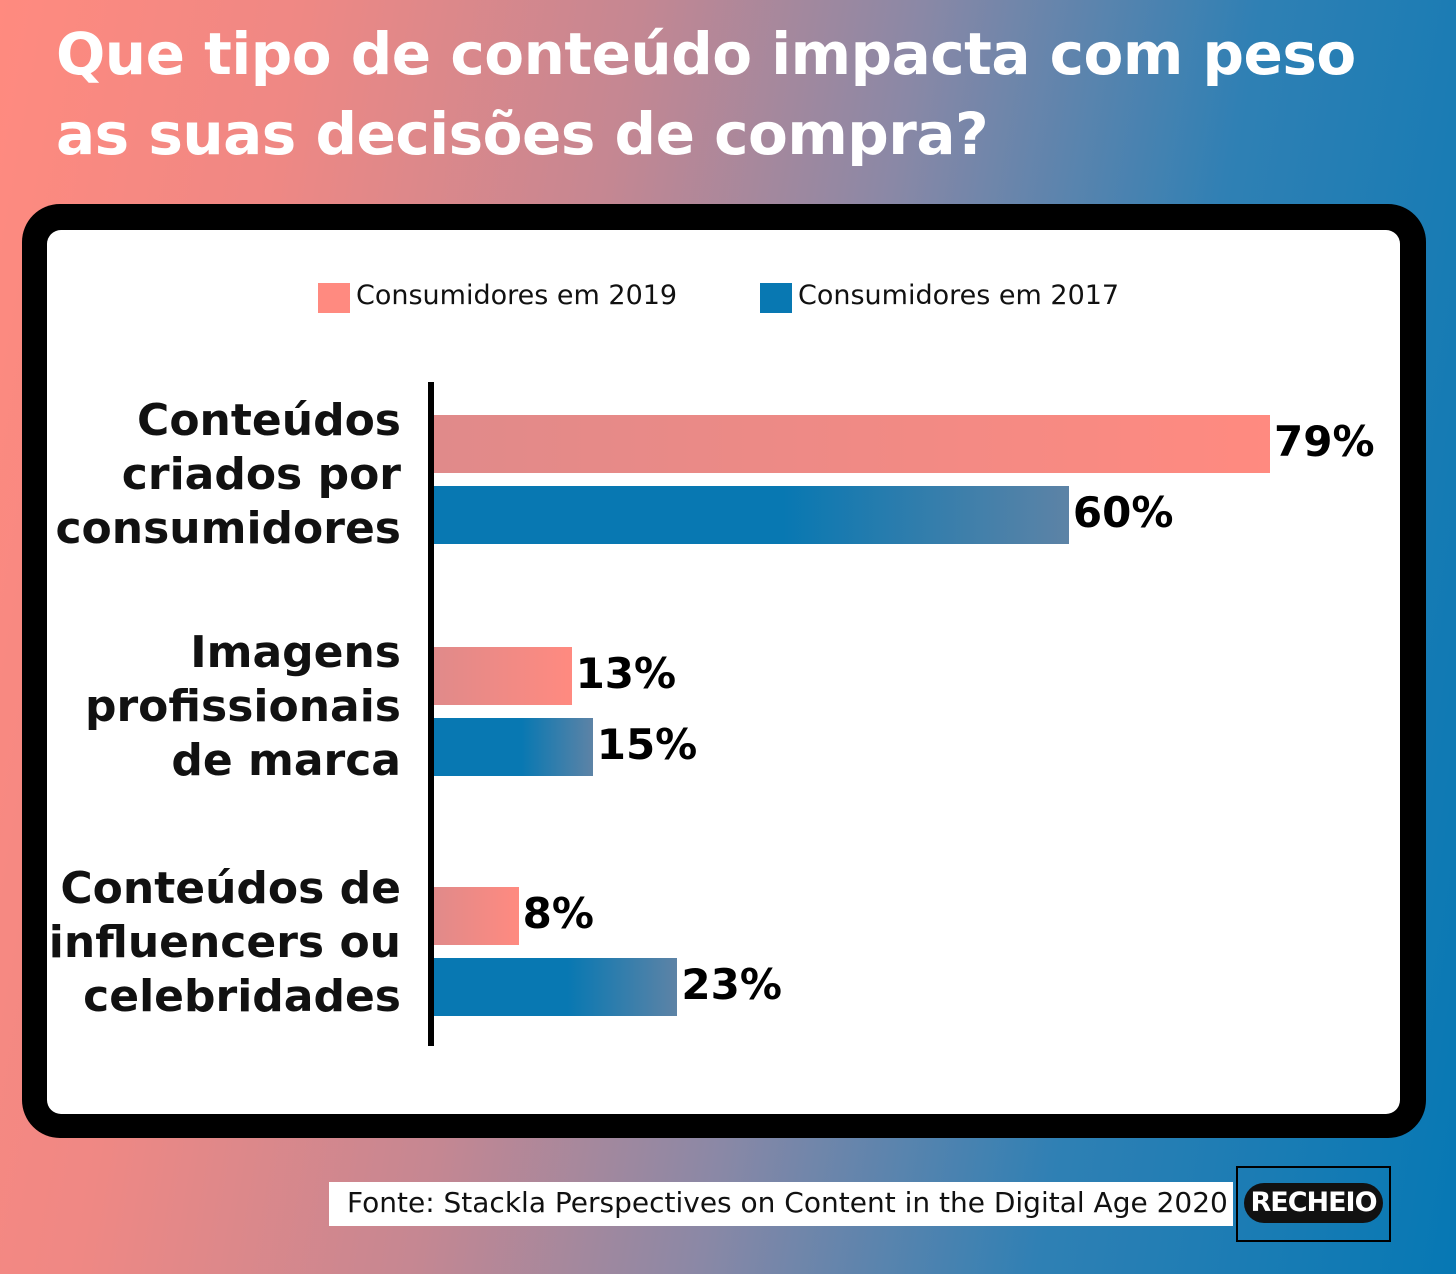 This screenshot has height=1274, width=1456. I want to click on value-label-influencer-content-2019: 8%, so click(558, 913).